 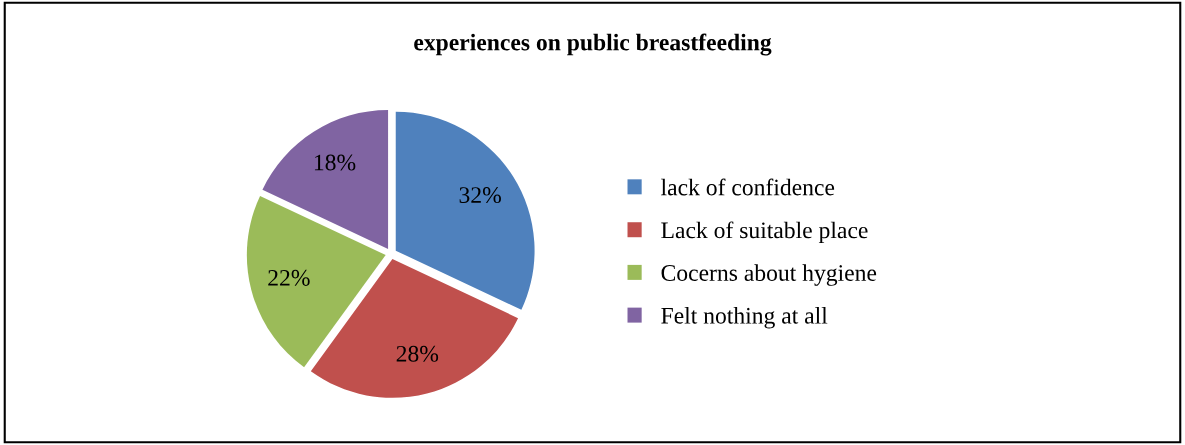 I want to click on legend-label: Felt nothing at all, so click(x=744, y=318).